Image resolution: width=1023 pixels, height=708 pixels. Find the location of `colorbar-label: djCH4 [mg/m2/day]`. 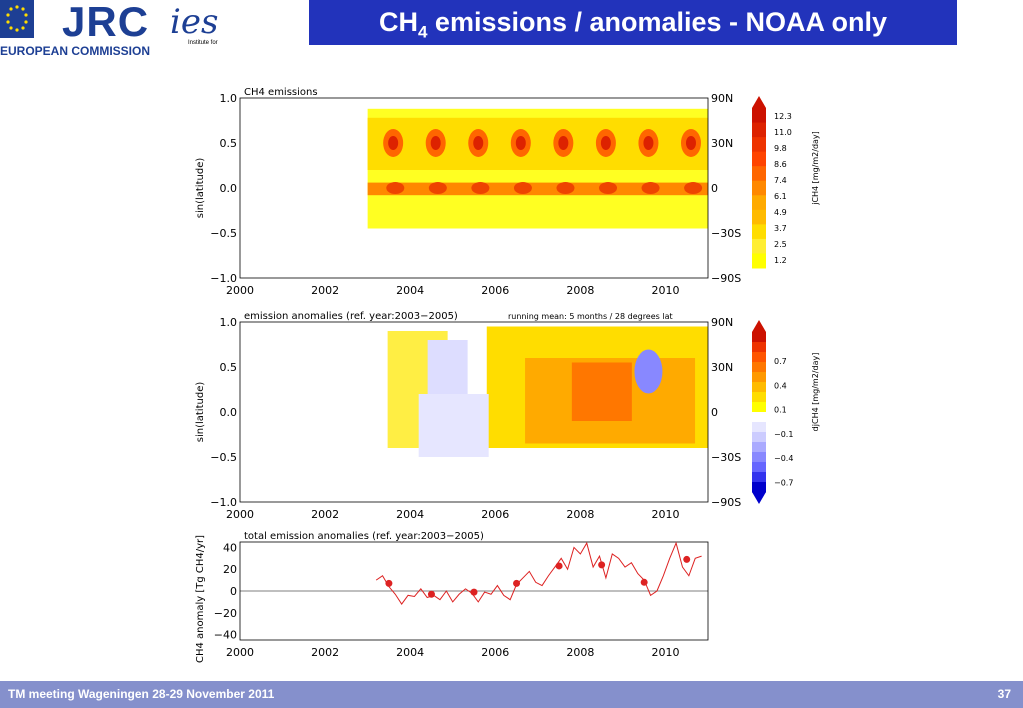

colorbar-label: djCH4 [mg/m2/day] is located at coordinates (815, 392).